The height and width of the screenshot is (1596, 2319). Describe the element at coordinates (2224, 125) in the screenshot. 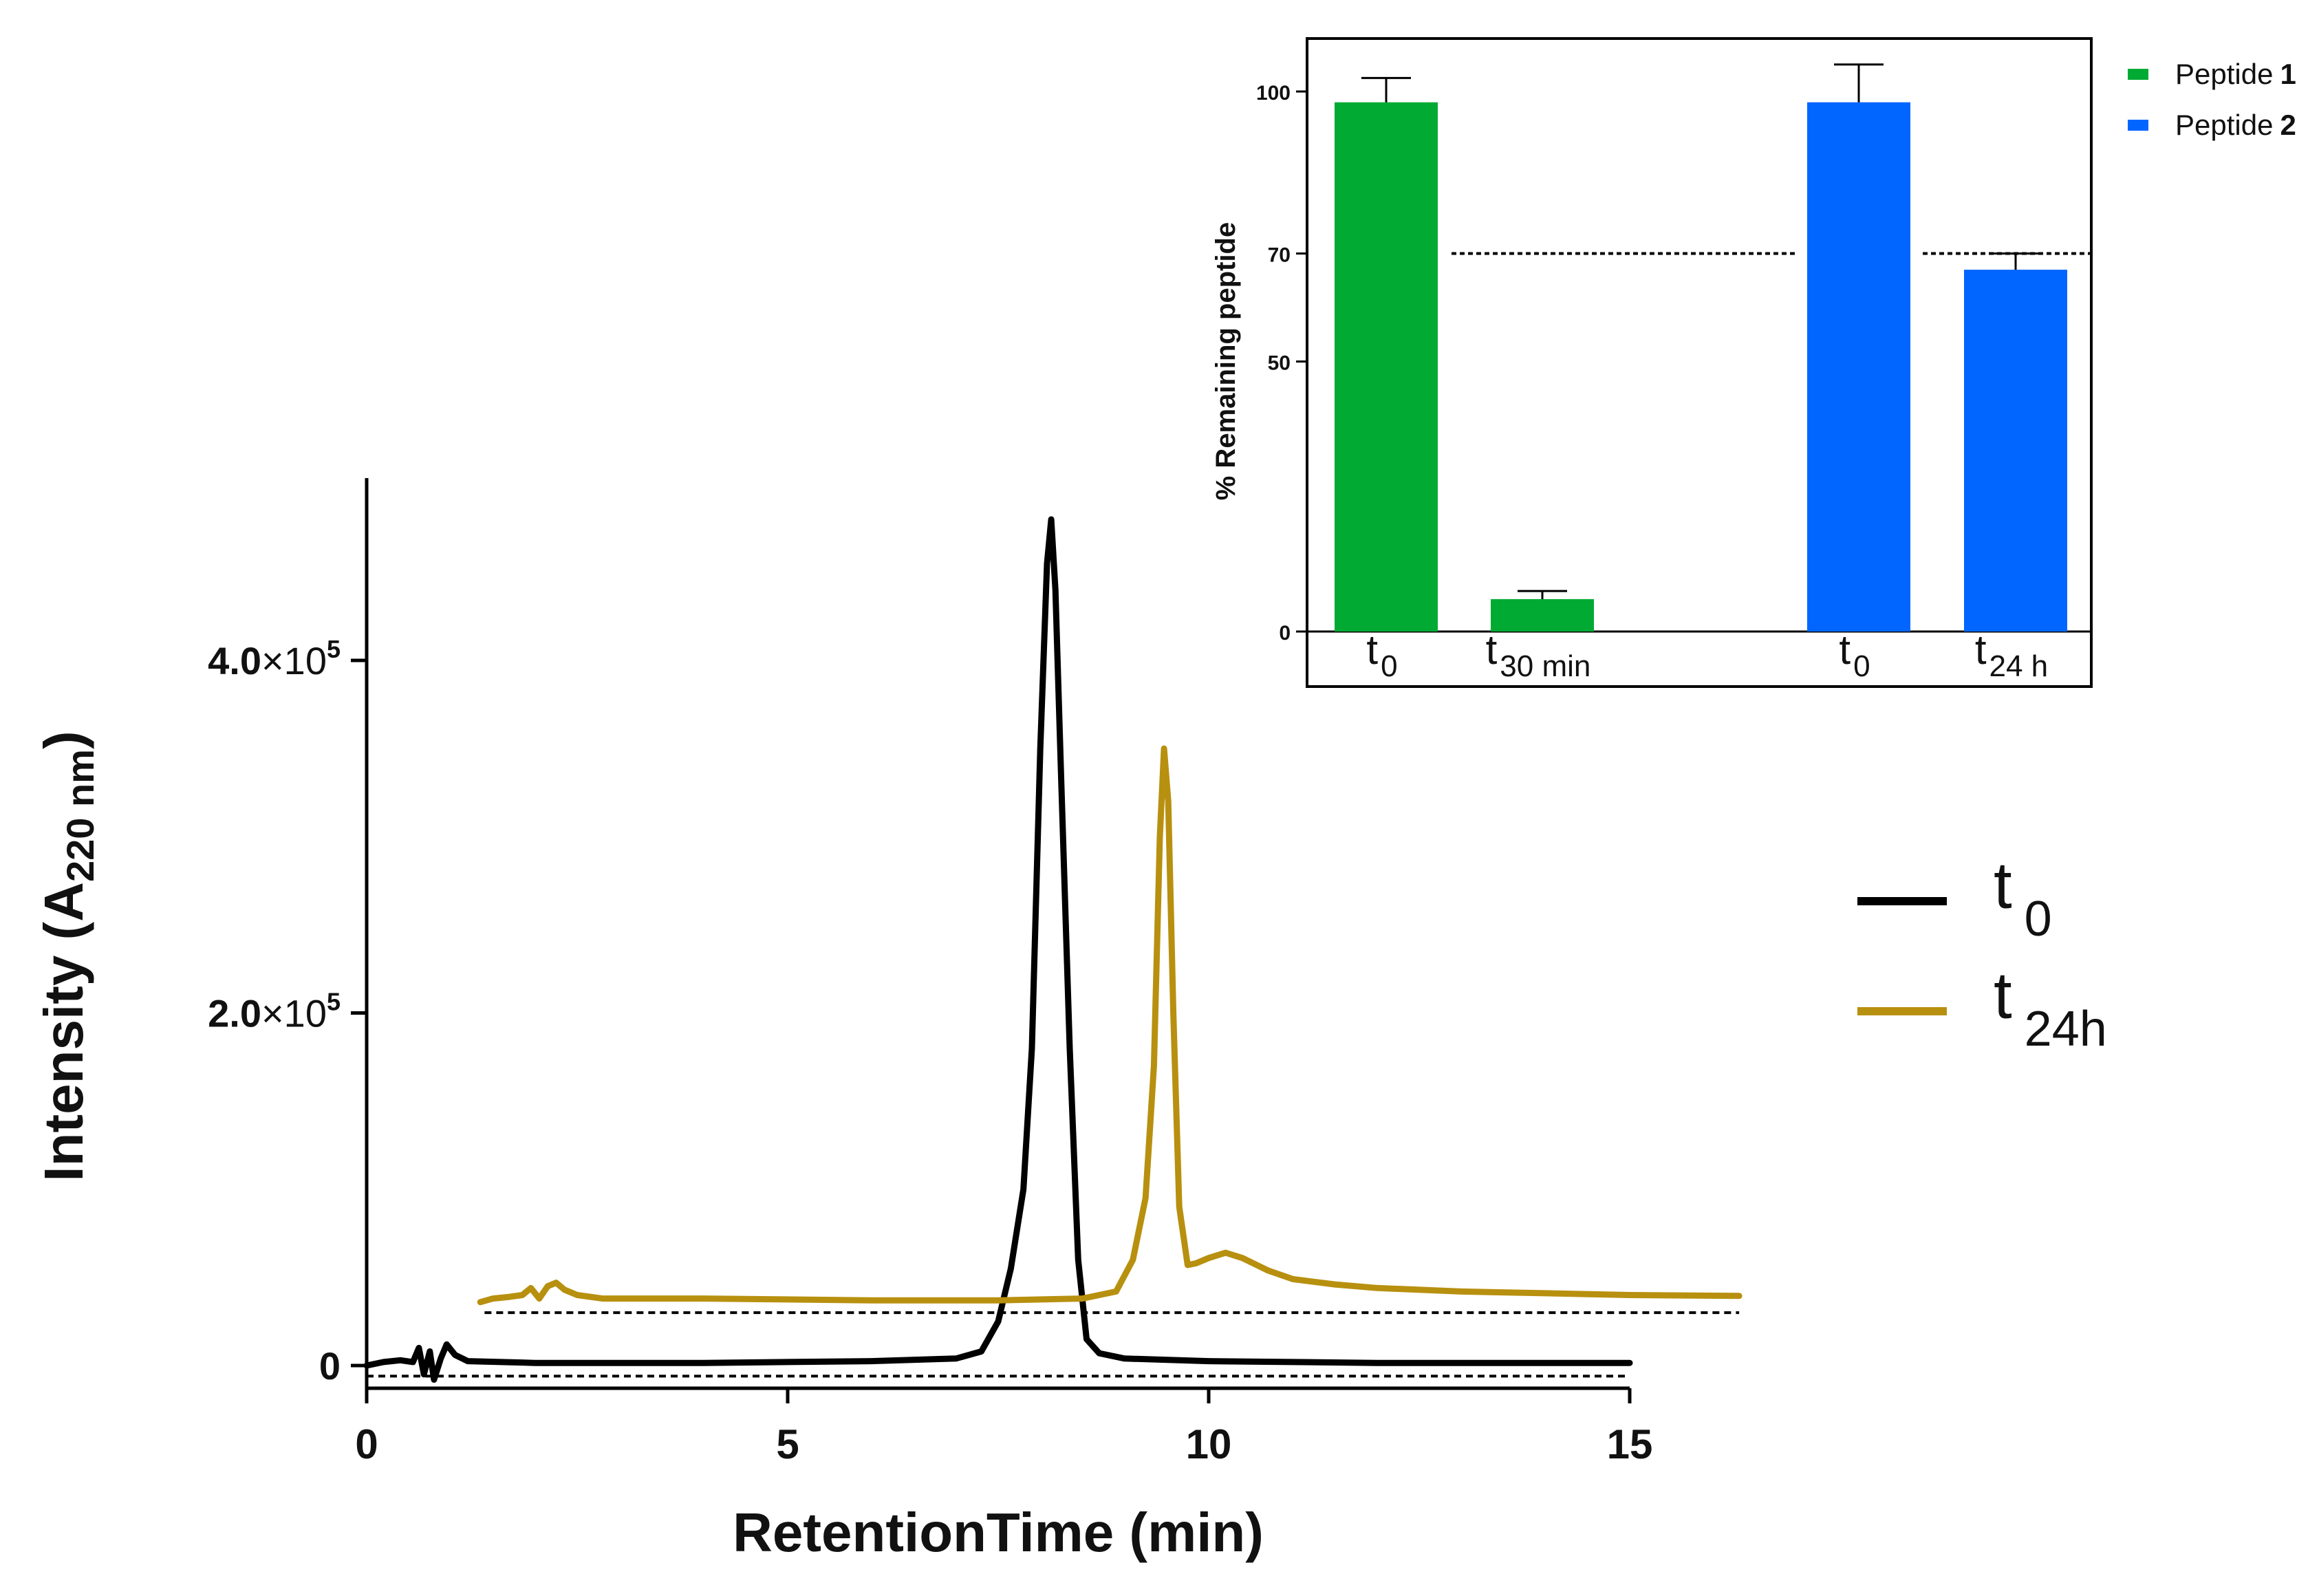

I see `inset-legend-name-peptide-2: Peptide` at that location.